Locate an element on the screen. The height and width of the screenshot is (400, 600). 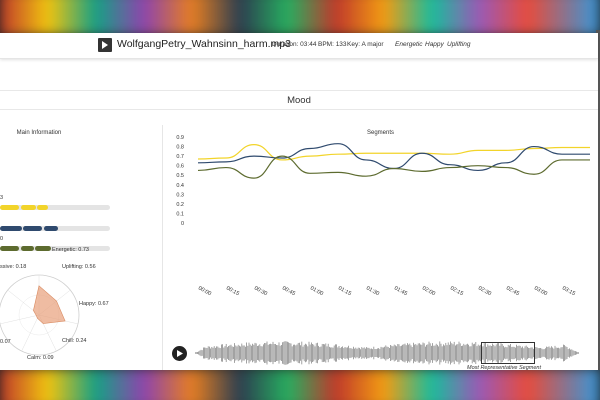
x-tick-label: 02:30 is located at coordinates (484, 291).